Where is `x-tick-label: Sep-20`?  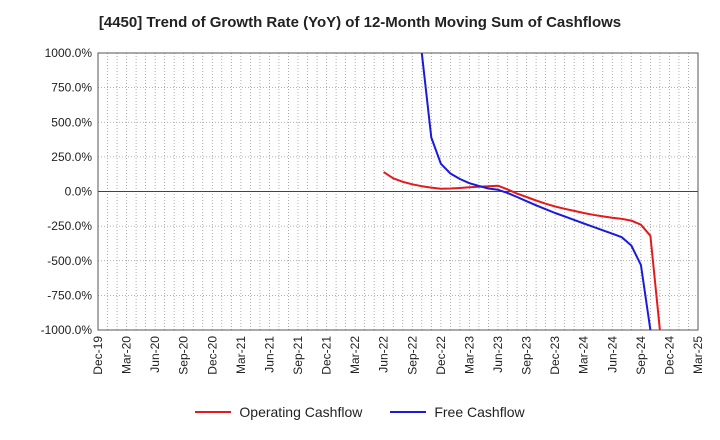
x-tick-label: Sep-20 is located at coordinates (184, 355).